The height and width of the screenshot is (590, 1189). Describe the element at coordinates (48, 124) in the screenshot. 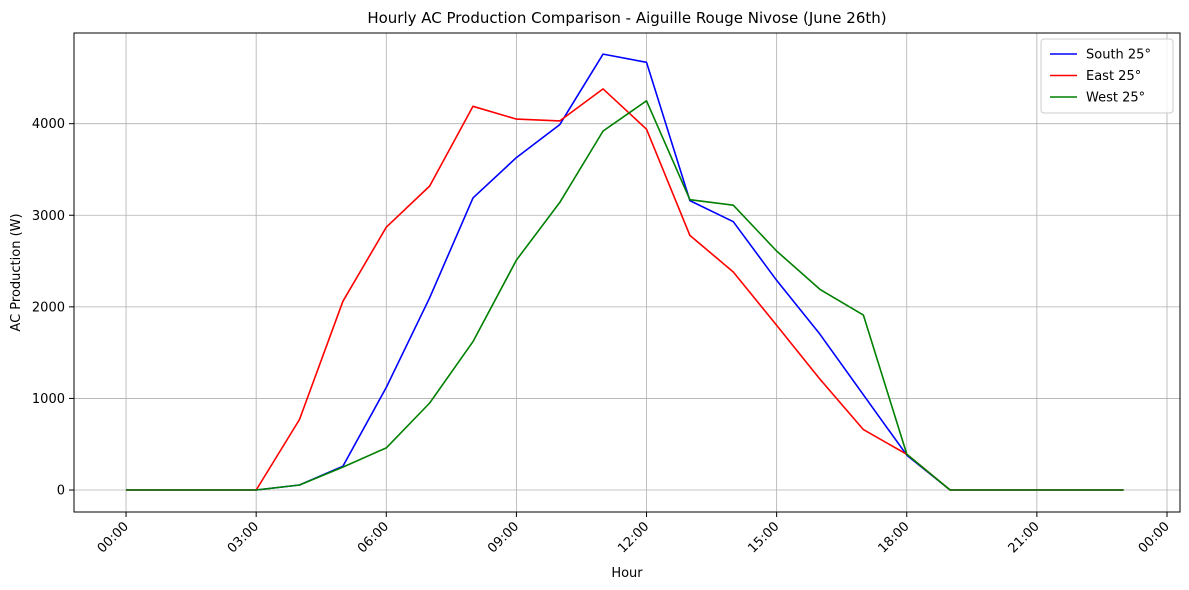

I see `y-tick-label: 4000` at that location.